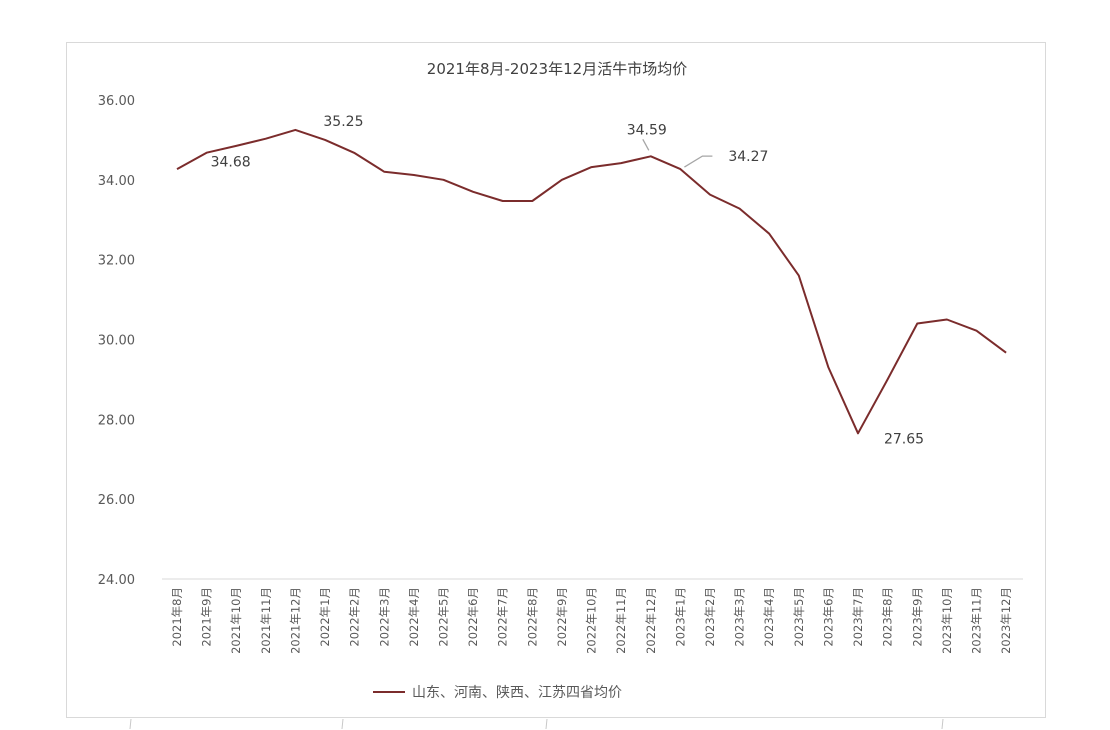  I want to click on y-tick-label: 28.00, so click(116, 420).